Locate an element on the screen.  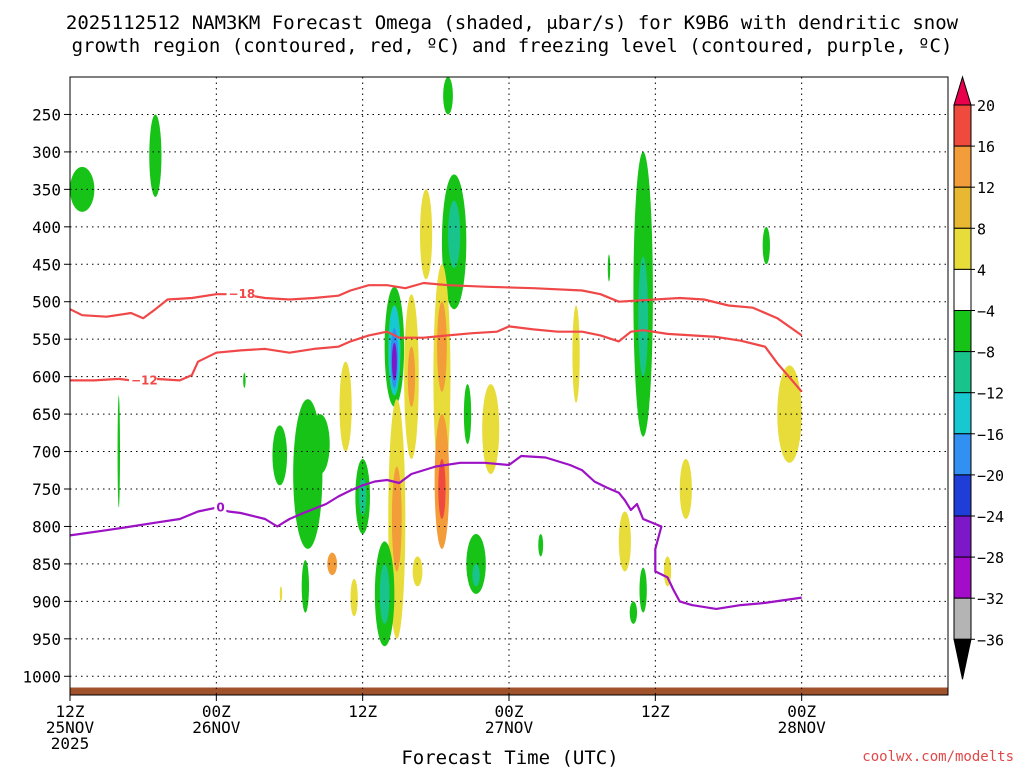
contour-label: −18 is located at coordinates (242, 294).